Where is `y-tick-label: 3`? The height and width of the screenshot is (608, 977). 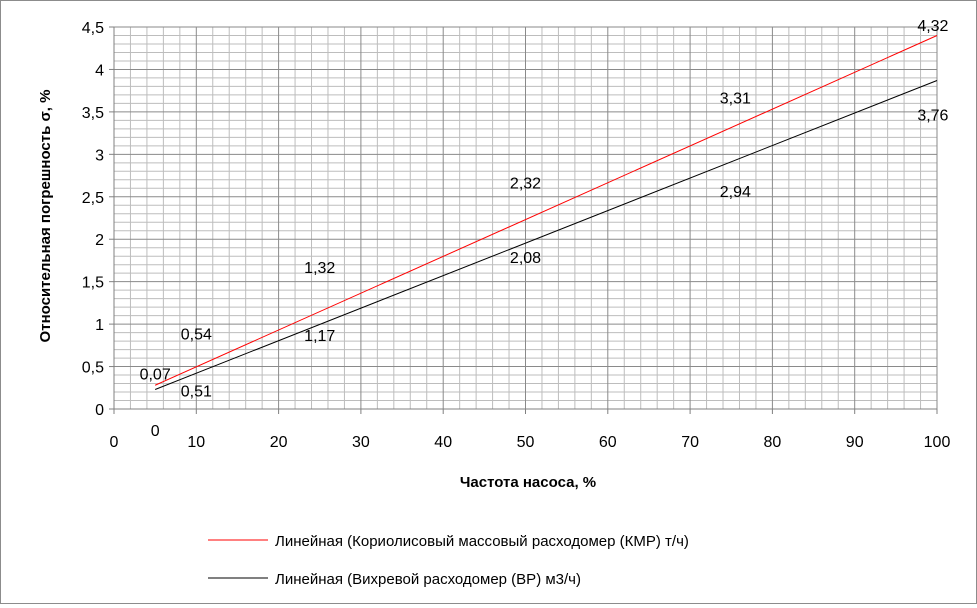
y-tick-label: 3 is located at coordinates (99, 155).